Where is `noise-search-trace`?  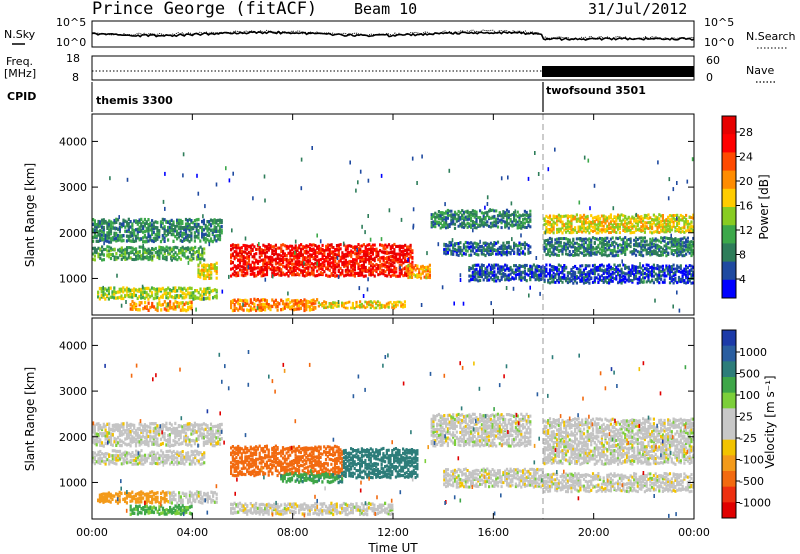
noise-search-trace is located at coordinates (393, 35).